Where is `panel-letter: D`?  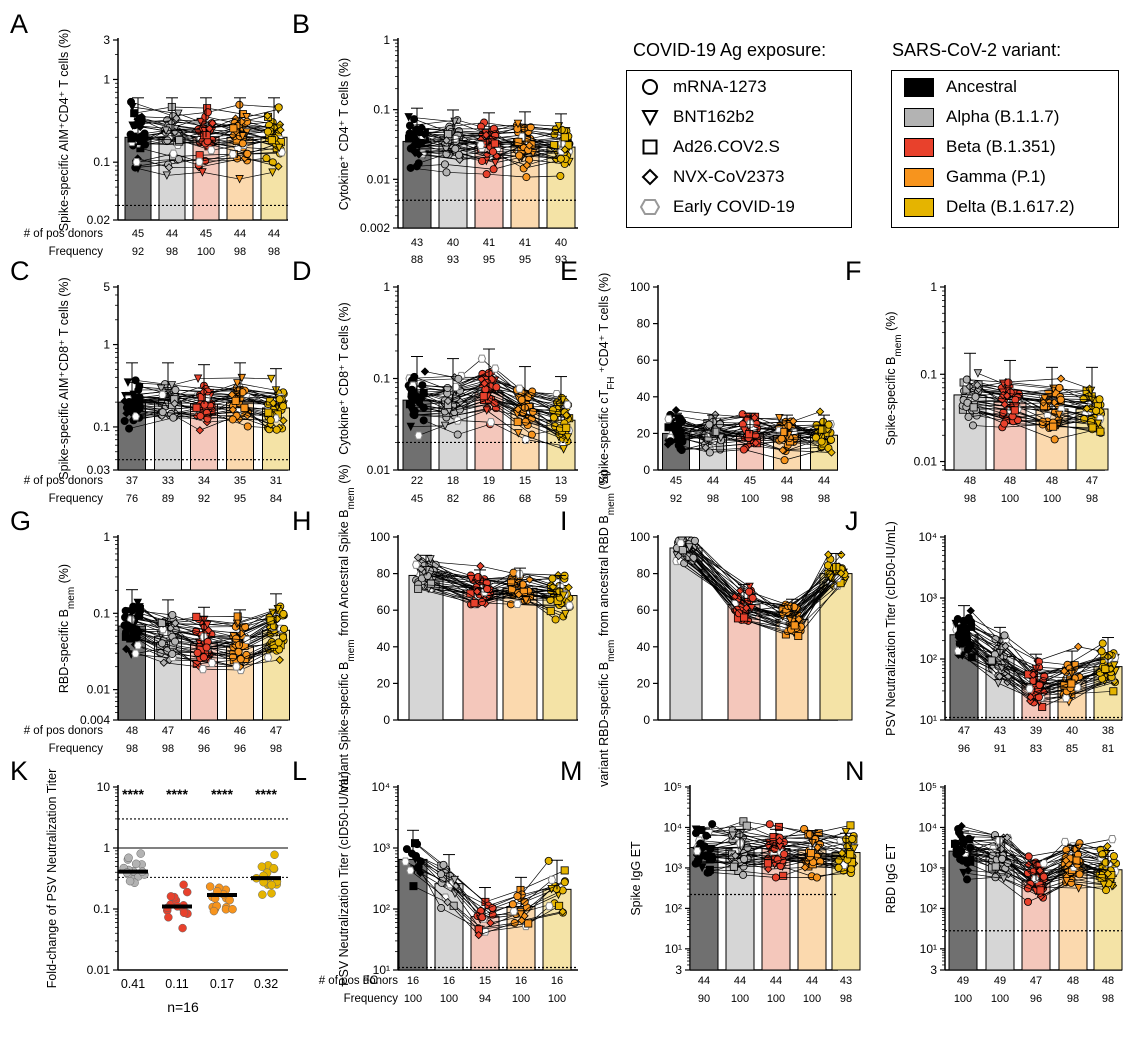 panel-letter: D is located at coordinates (302, 271).